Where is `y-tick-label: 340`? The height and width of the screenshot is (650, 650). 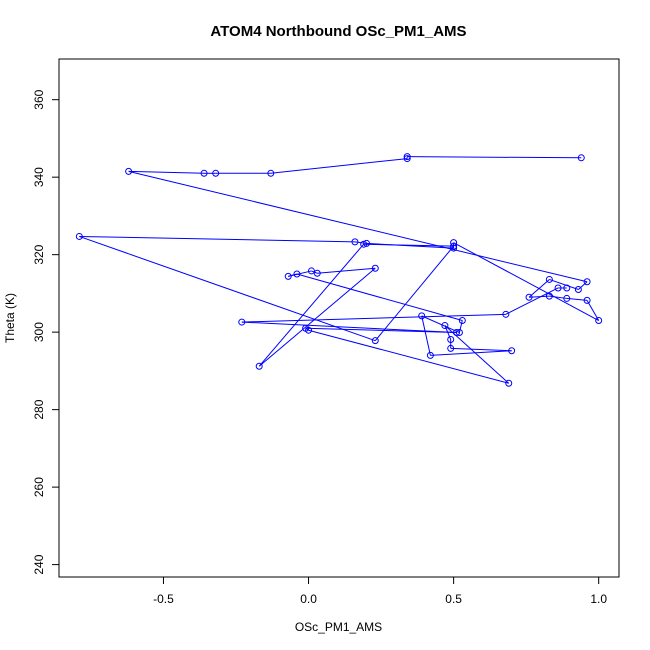 y-tick-label: 340 is located at coordinates (39, 177).